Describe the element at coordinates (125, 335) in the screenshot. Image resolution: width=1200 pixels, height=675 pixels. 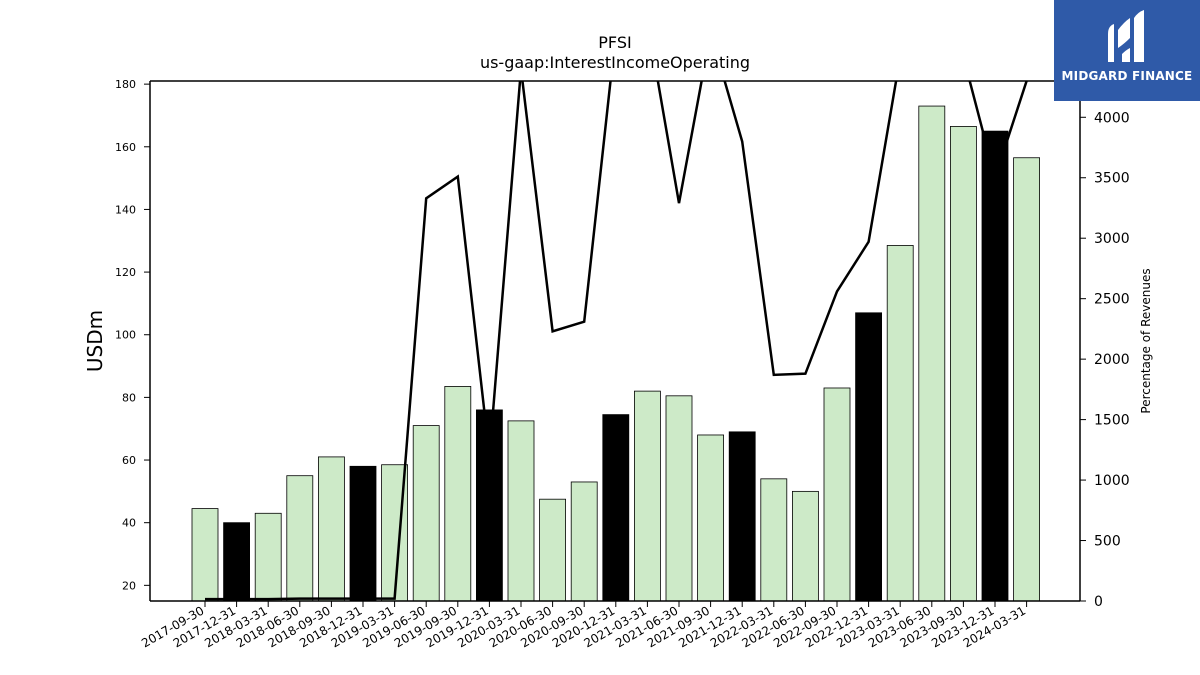
I see `y-tick-label: 100` at that location.